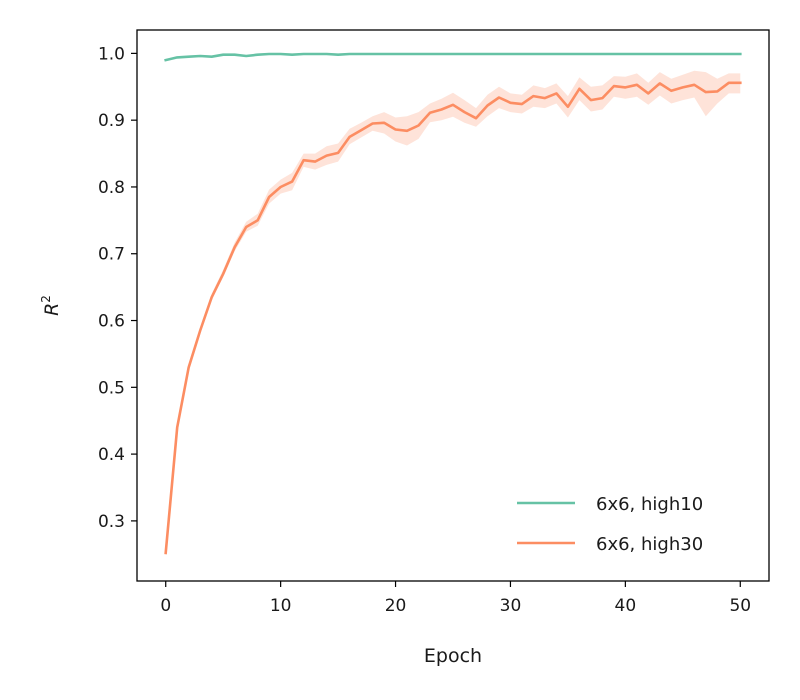 This screenshot has width=800, height=700. Describe the element at coordinates (111, 455) in the screenshot. I see `y-tick-label: 0.4` at that location.